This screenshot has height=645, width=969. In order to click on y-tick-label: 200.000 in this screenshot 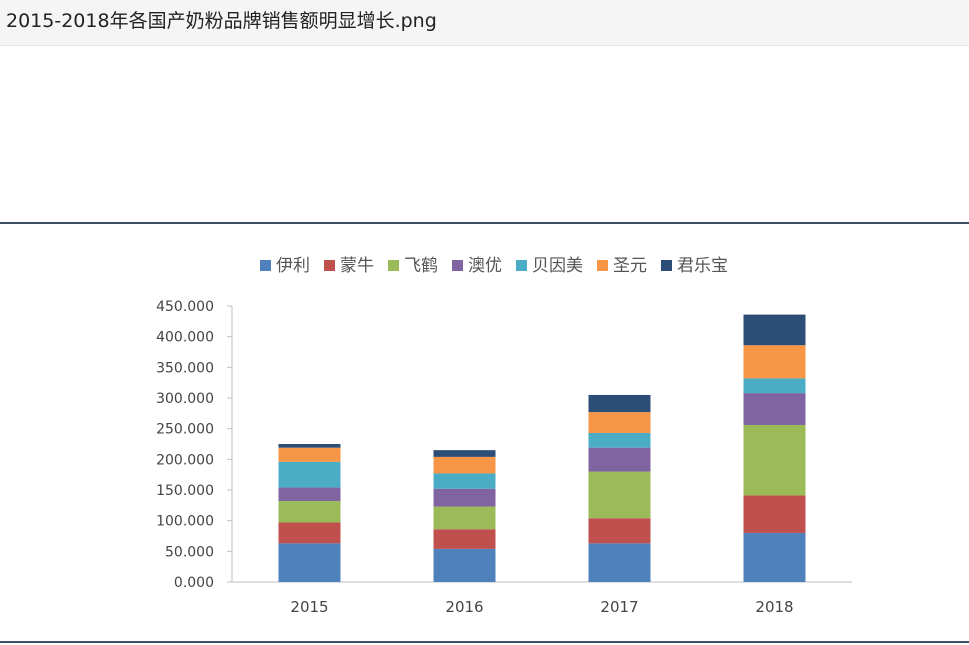, I will do `click(185, 460)`.